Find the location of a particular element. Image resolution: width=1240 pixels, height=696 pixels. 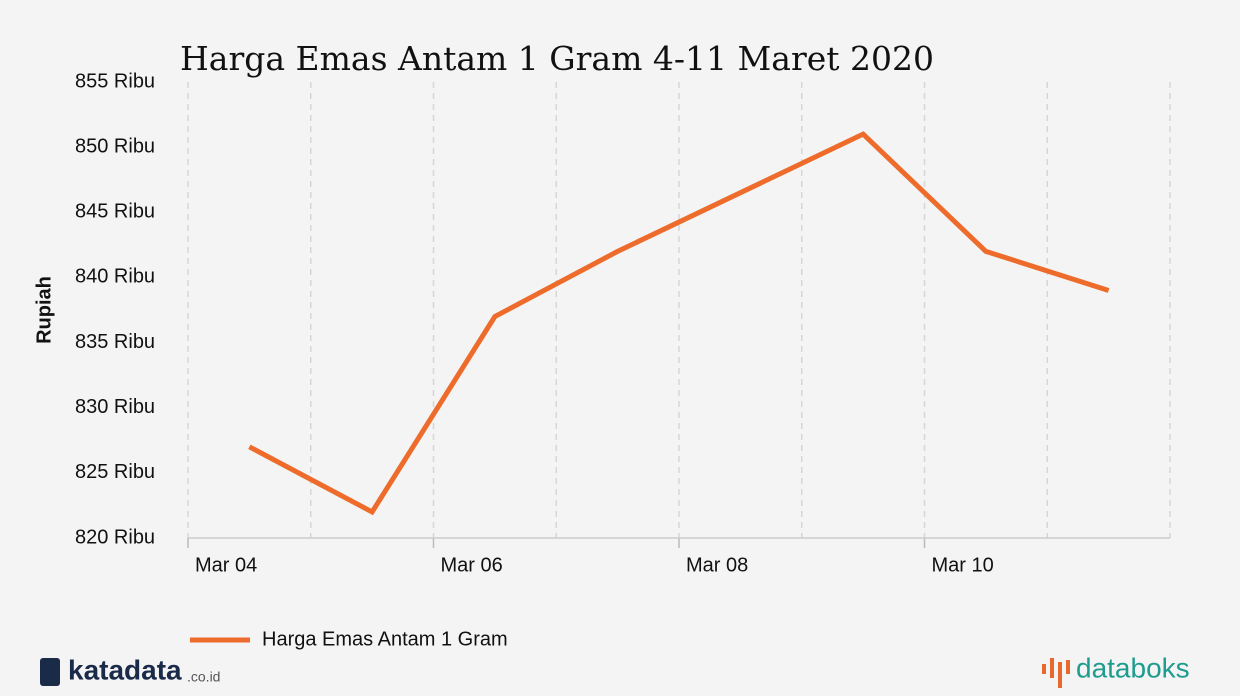

x-tick-label: Mar 10 is located at coordinates (963, 565).